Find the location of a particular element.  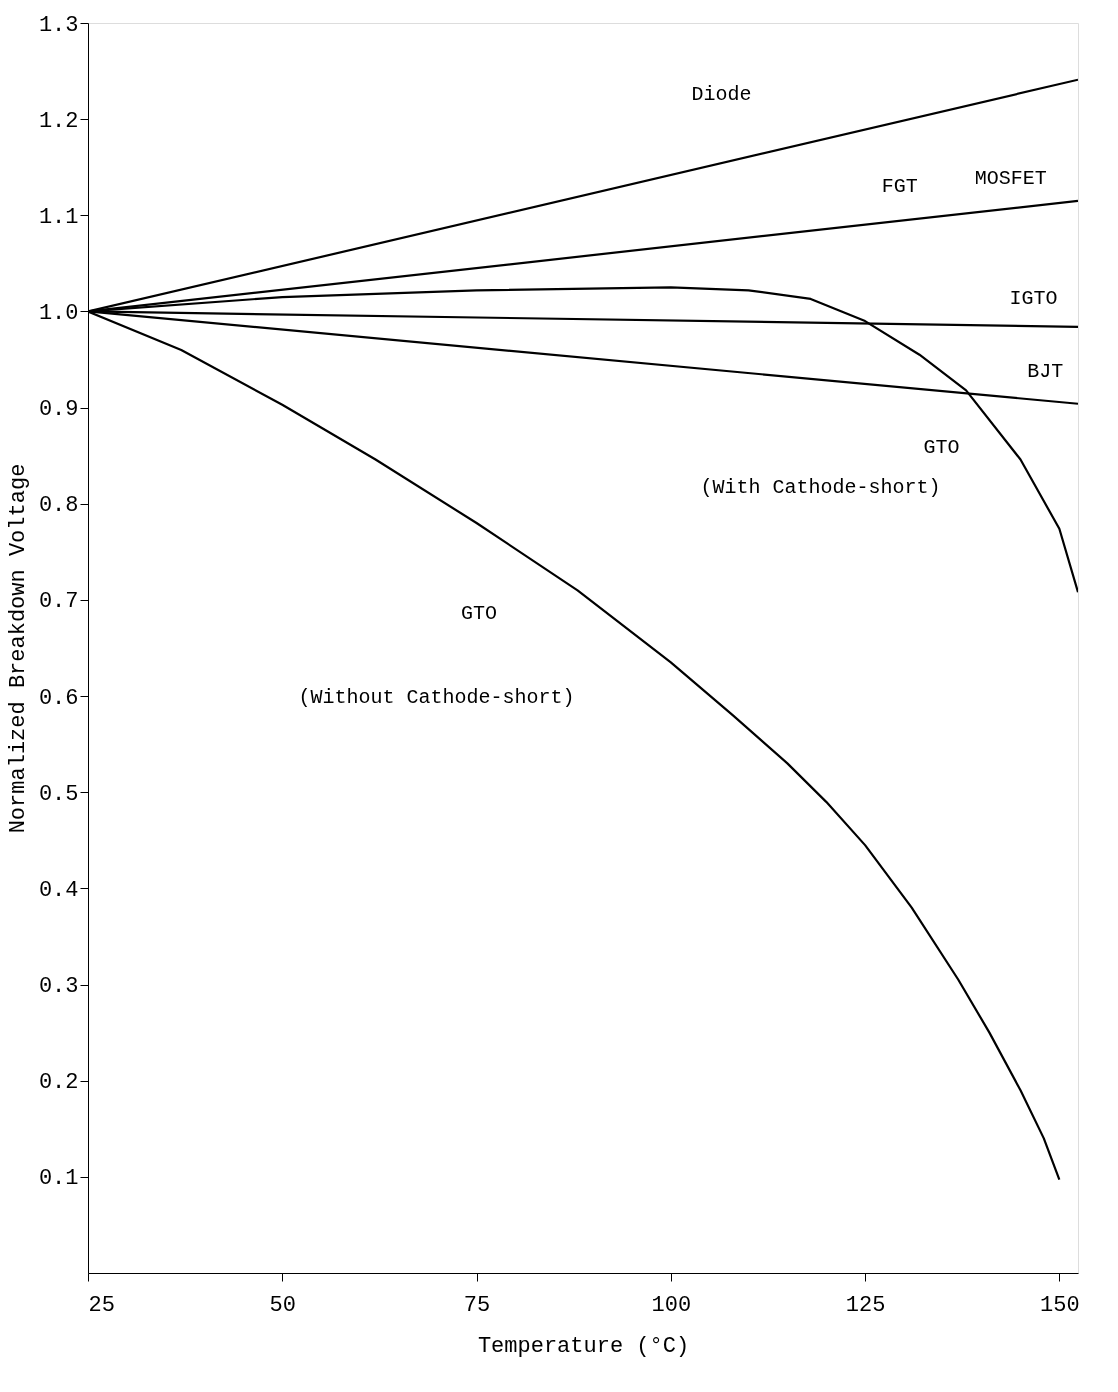

x-tick-label: 50 is located at coordinates (282, 1305).